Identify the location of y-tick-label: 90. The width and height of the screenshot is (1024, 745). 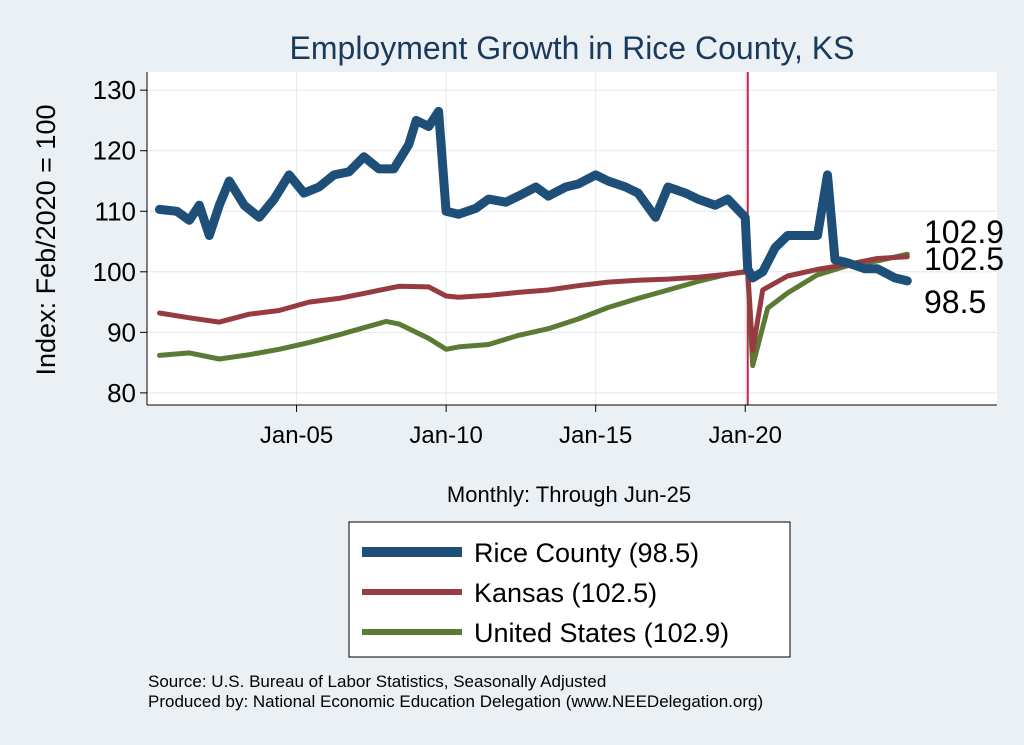
(121, 332).